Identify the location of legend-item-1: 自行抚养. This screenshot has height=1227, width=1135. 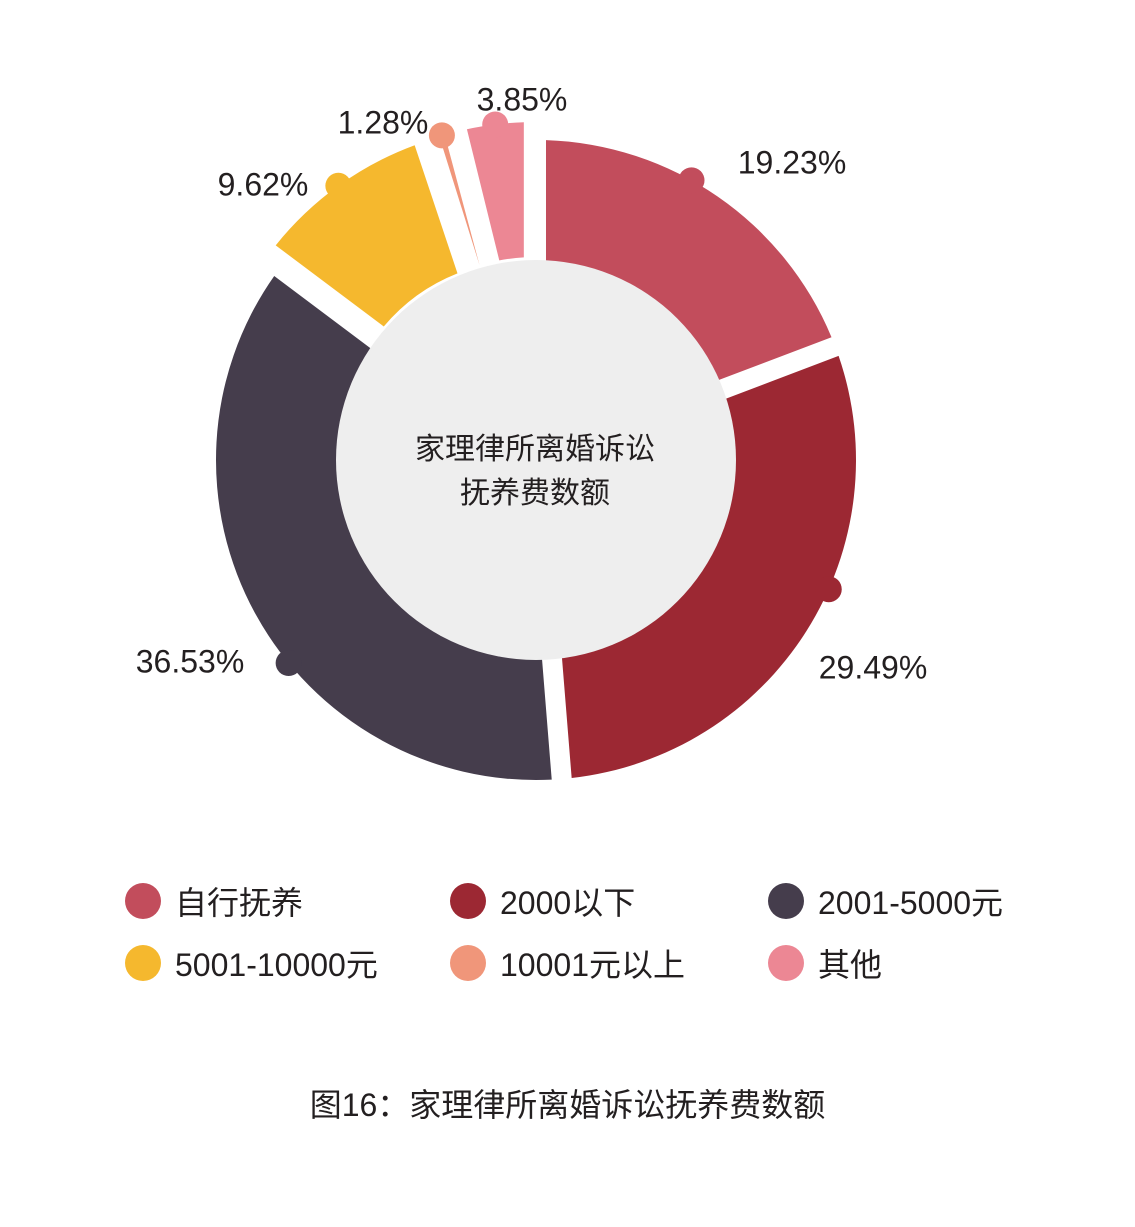
(214, 901).